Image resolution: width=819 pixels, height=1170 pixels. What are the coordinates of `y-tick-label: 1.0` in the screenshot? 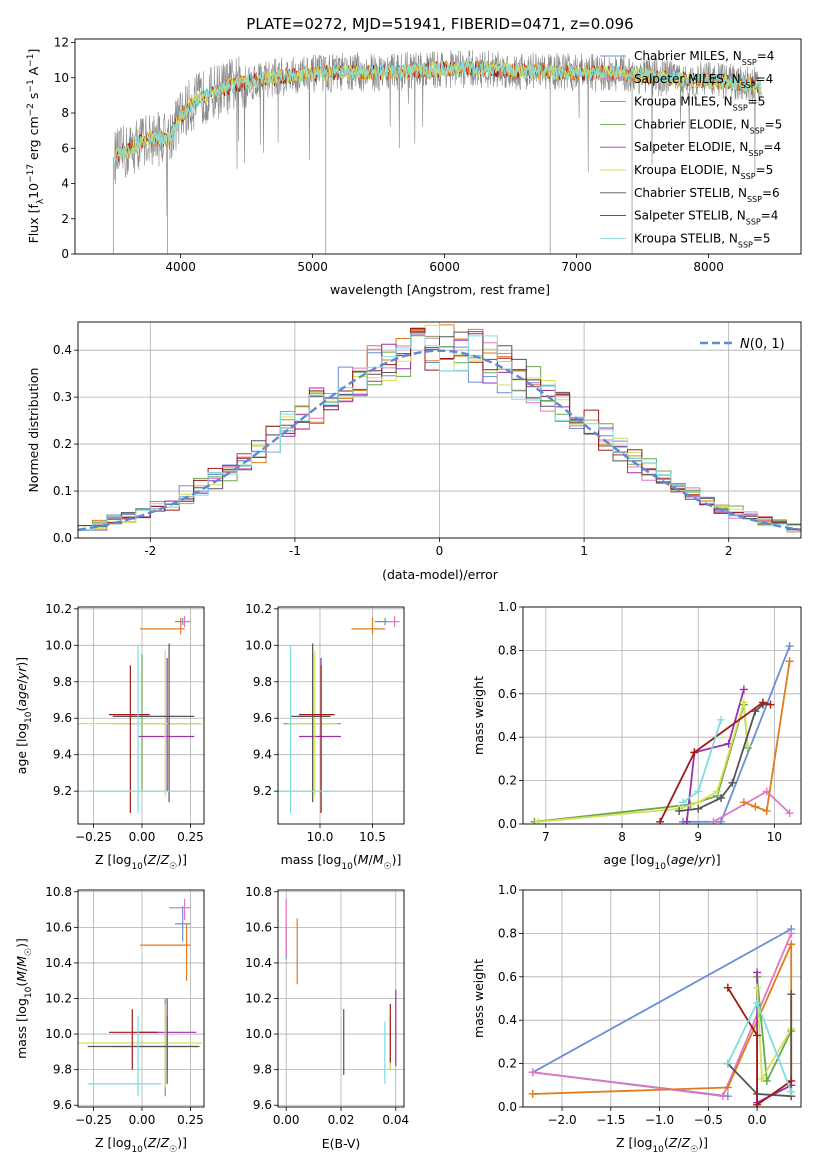 It's located at (507, 890).